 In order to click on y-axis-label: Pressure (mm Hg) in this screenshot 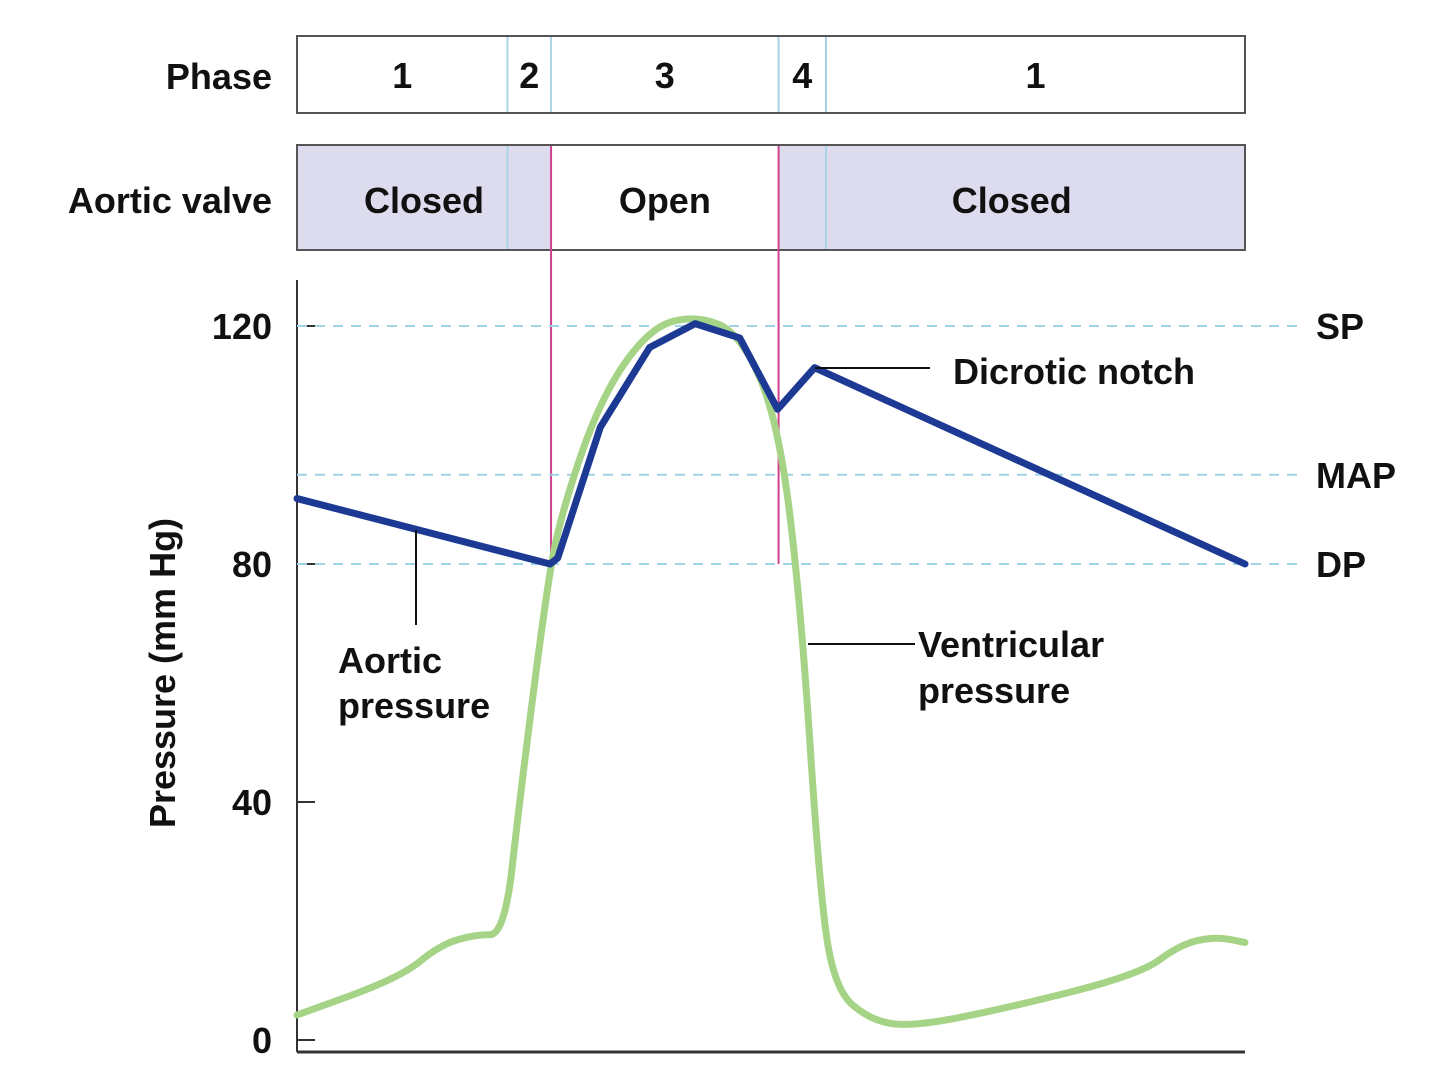, I will do `click(162, 673)`.